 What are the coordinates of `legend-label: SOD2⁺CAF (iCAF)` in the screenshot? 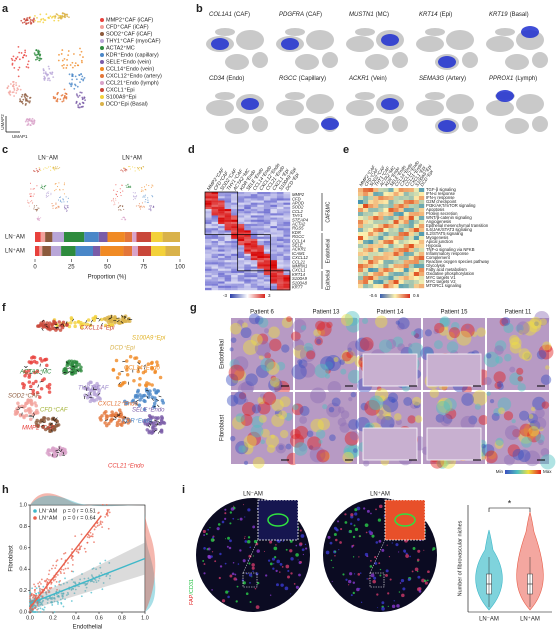 It's located at (129, 33).